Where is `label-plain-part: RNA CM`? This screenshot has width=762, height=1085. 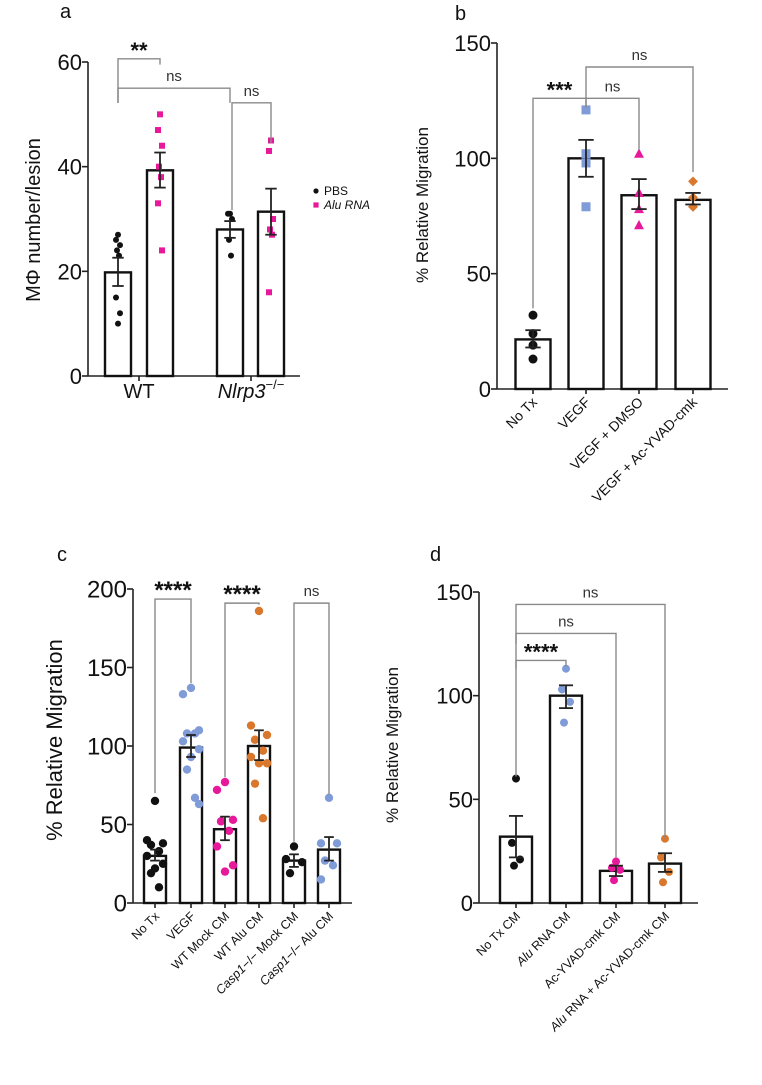
label-plain-part: RNA CM is located at coordinates (549, 932).